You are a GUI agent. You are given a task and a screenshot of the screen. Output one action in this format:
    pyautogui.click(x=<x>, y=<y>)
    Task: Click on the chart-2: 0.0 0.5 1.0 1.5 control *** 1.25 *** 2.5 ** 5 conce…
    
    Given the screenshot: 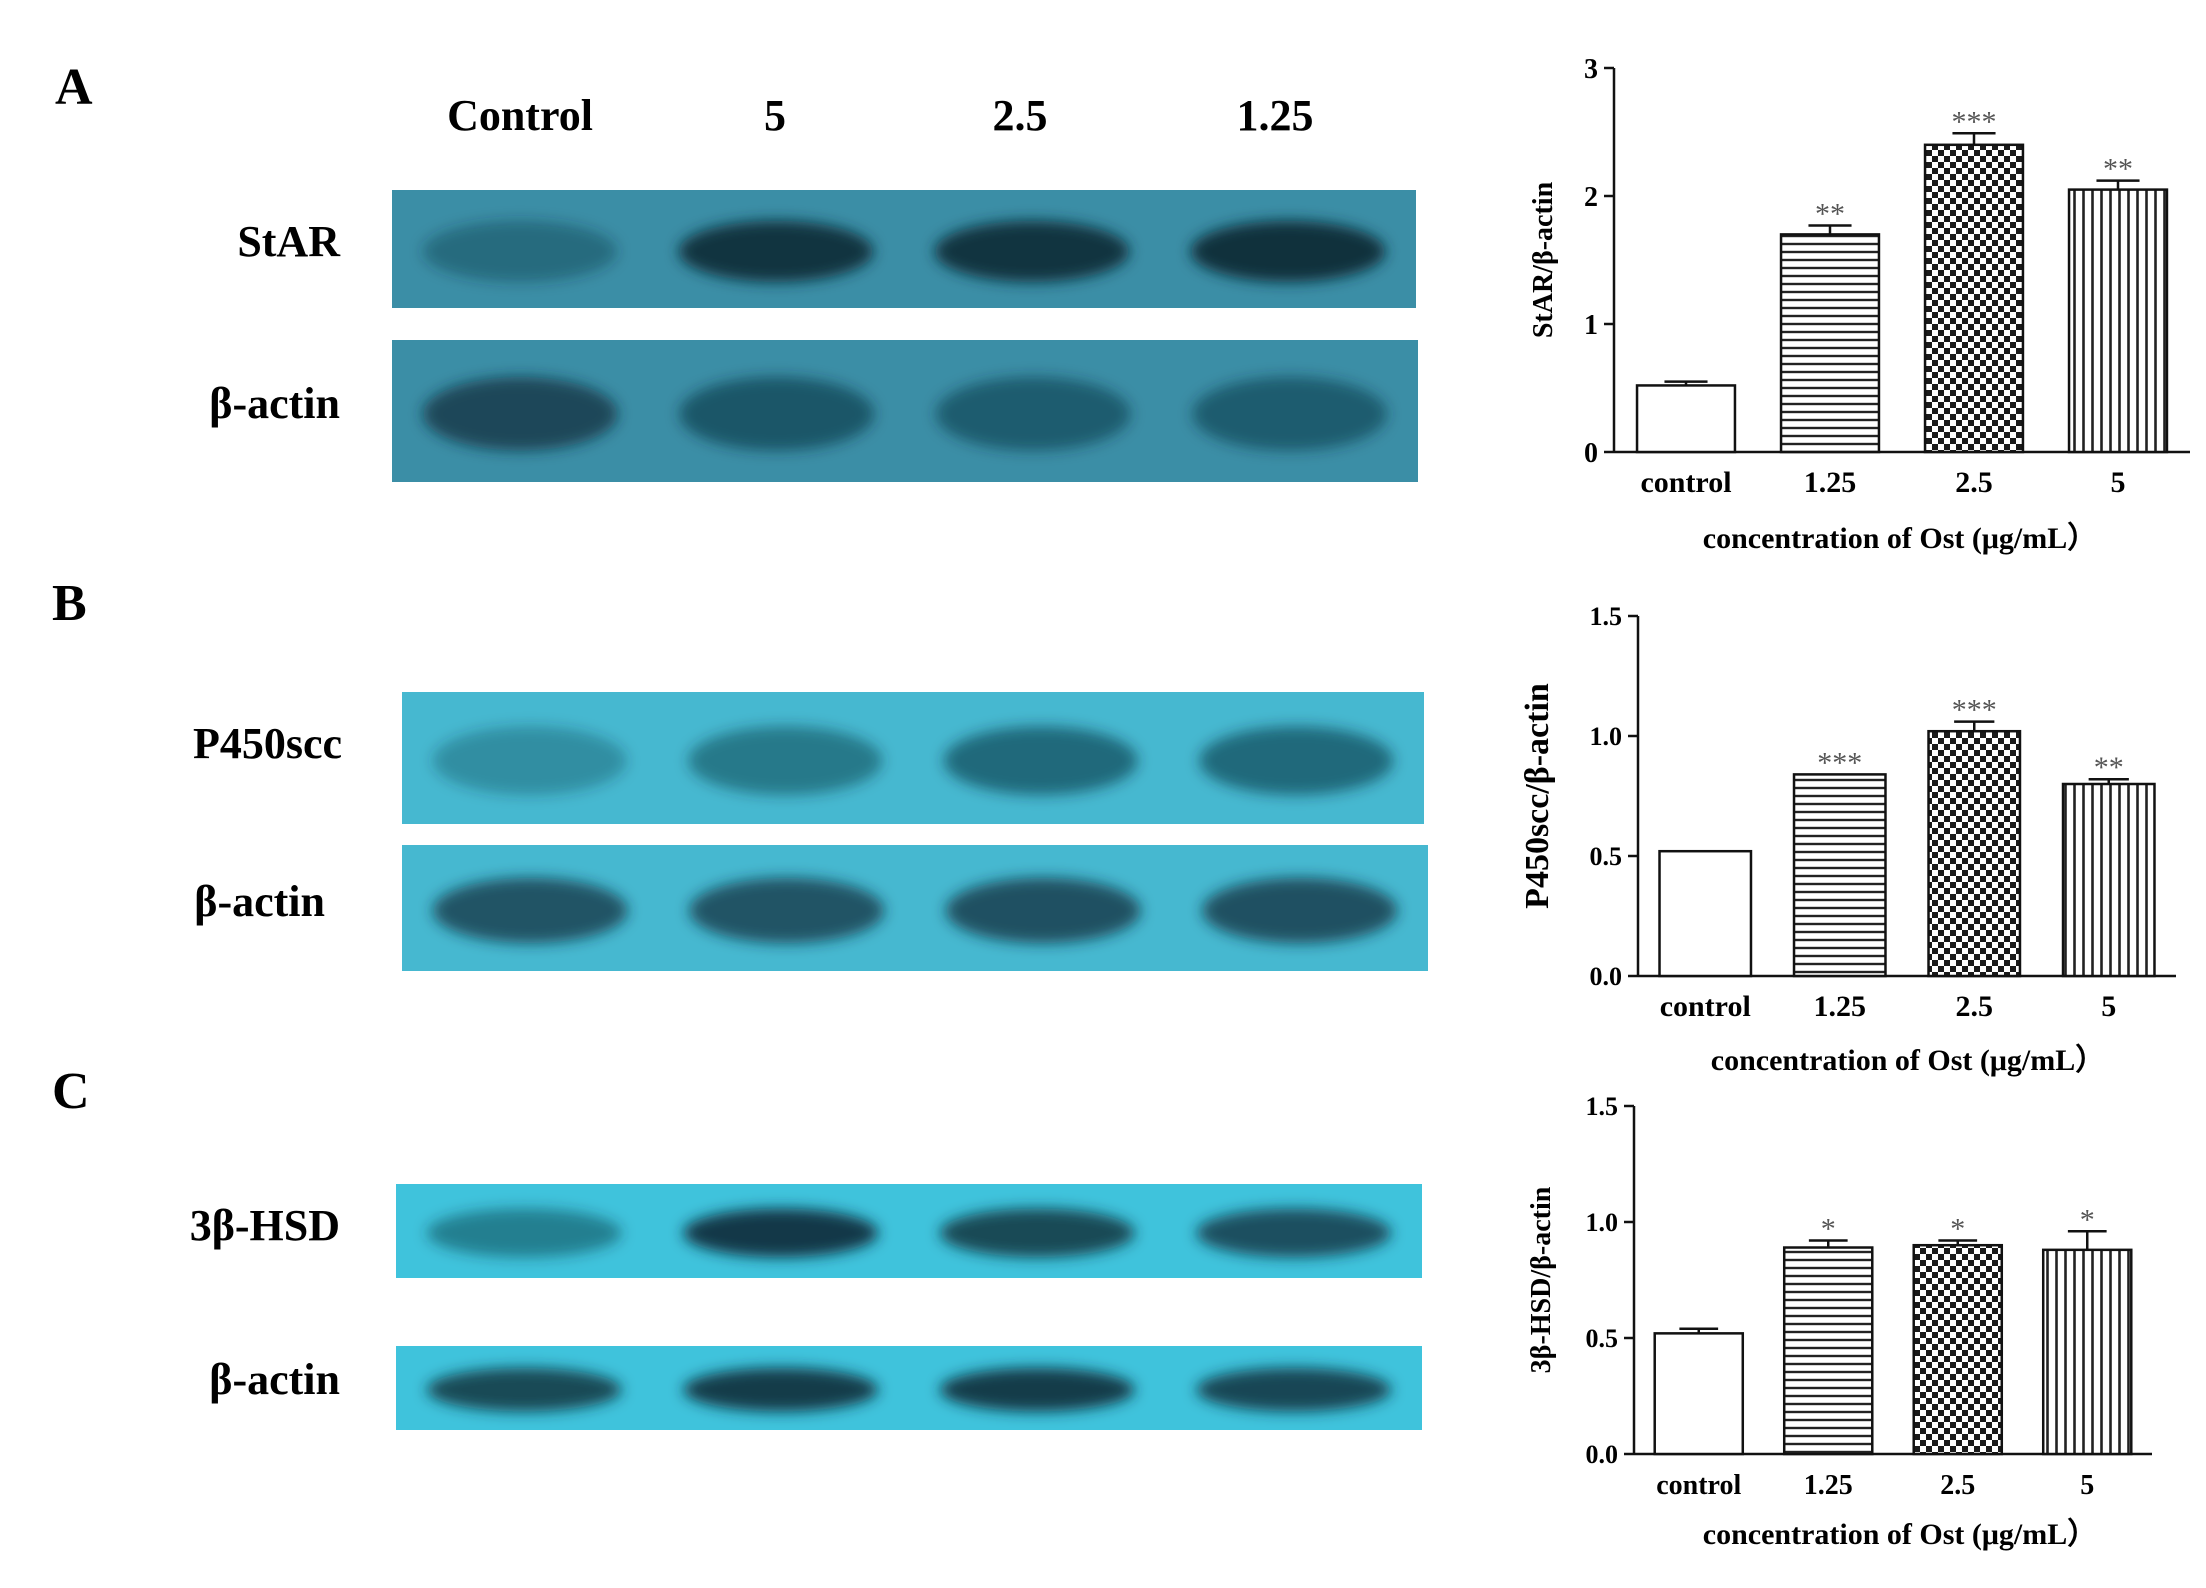 What is the action you would take?
    pyautogui.click(x=1847, y=839)
    